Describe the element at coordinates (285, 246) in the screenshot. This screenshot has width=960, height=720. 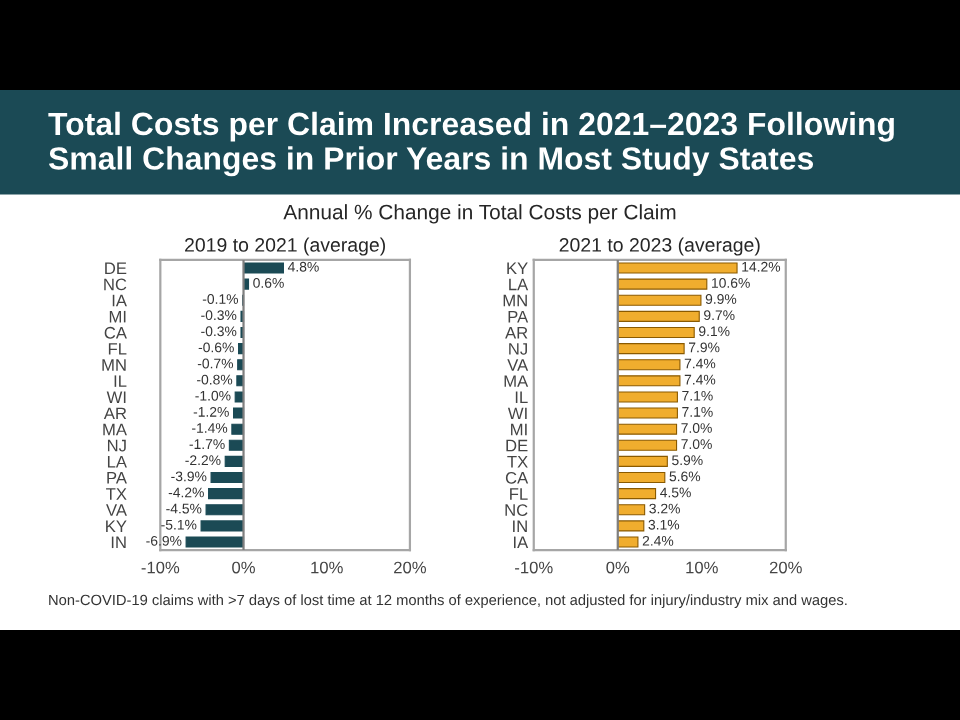
I see `chart-title: 2019 to 2021 (average)` at that location.